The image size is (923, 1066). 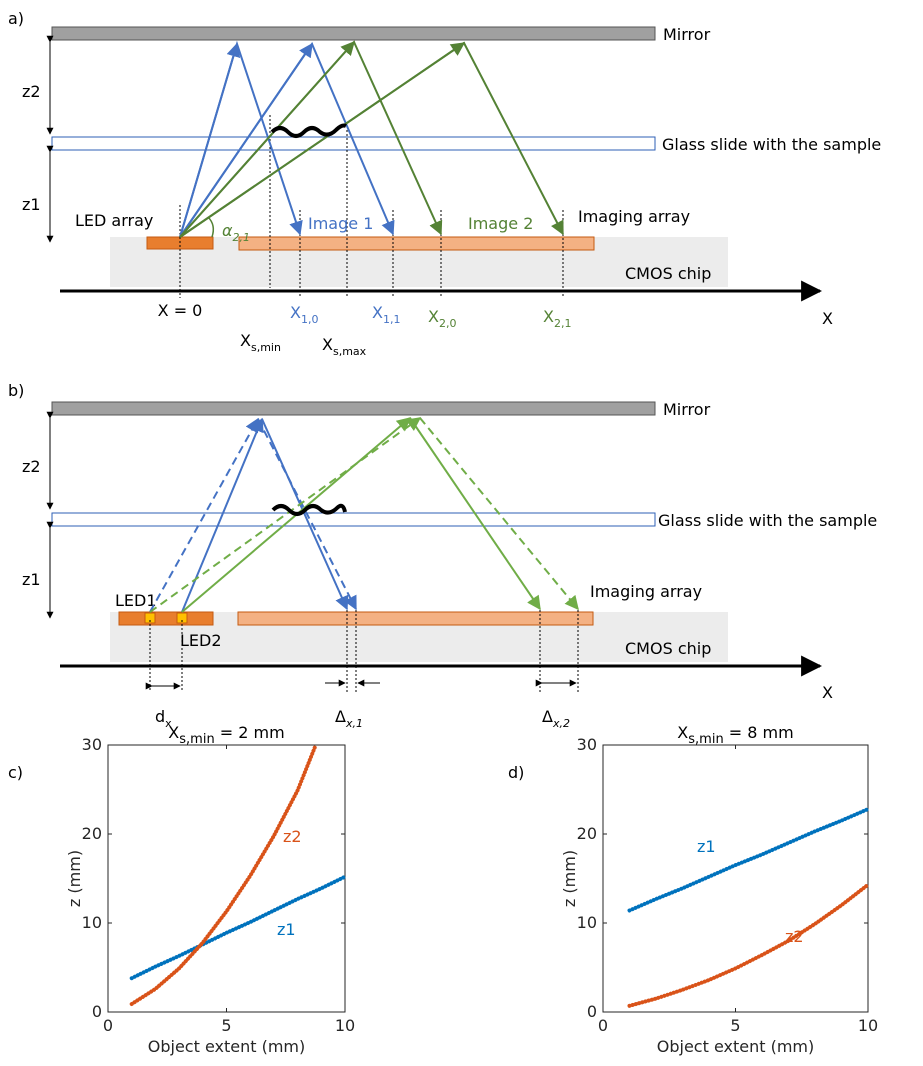 I want to click on xsmin-label: Xs,min, so click(x=260, y=342).